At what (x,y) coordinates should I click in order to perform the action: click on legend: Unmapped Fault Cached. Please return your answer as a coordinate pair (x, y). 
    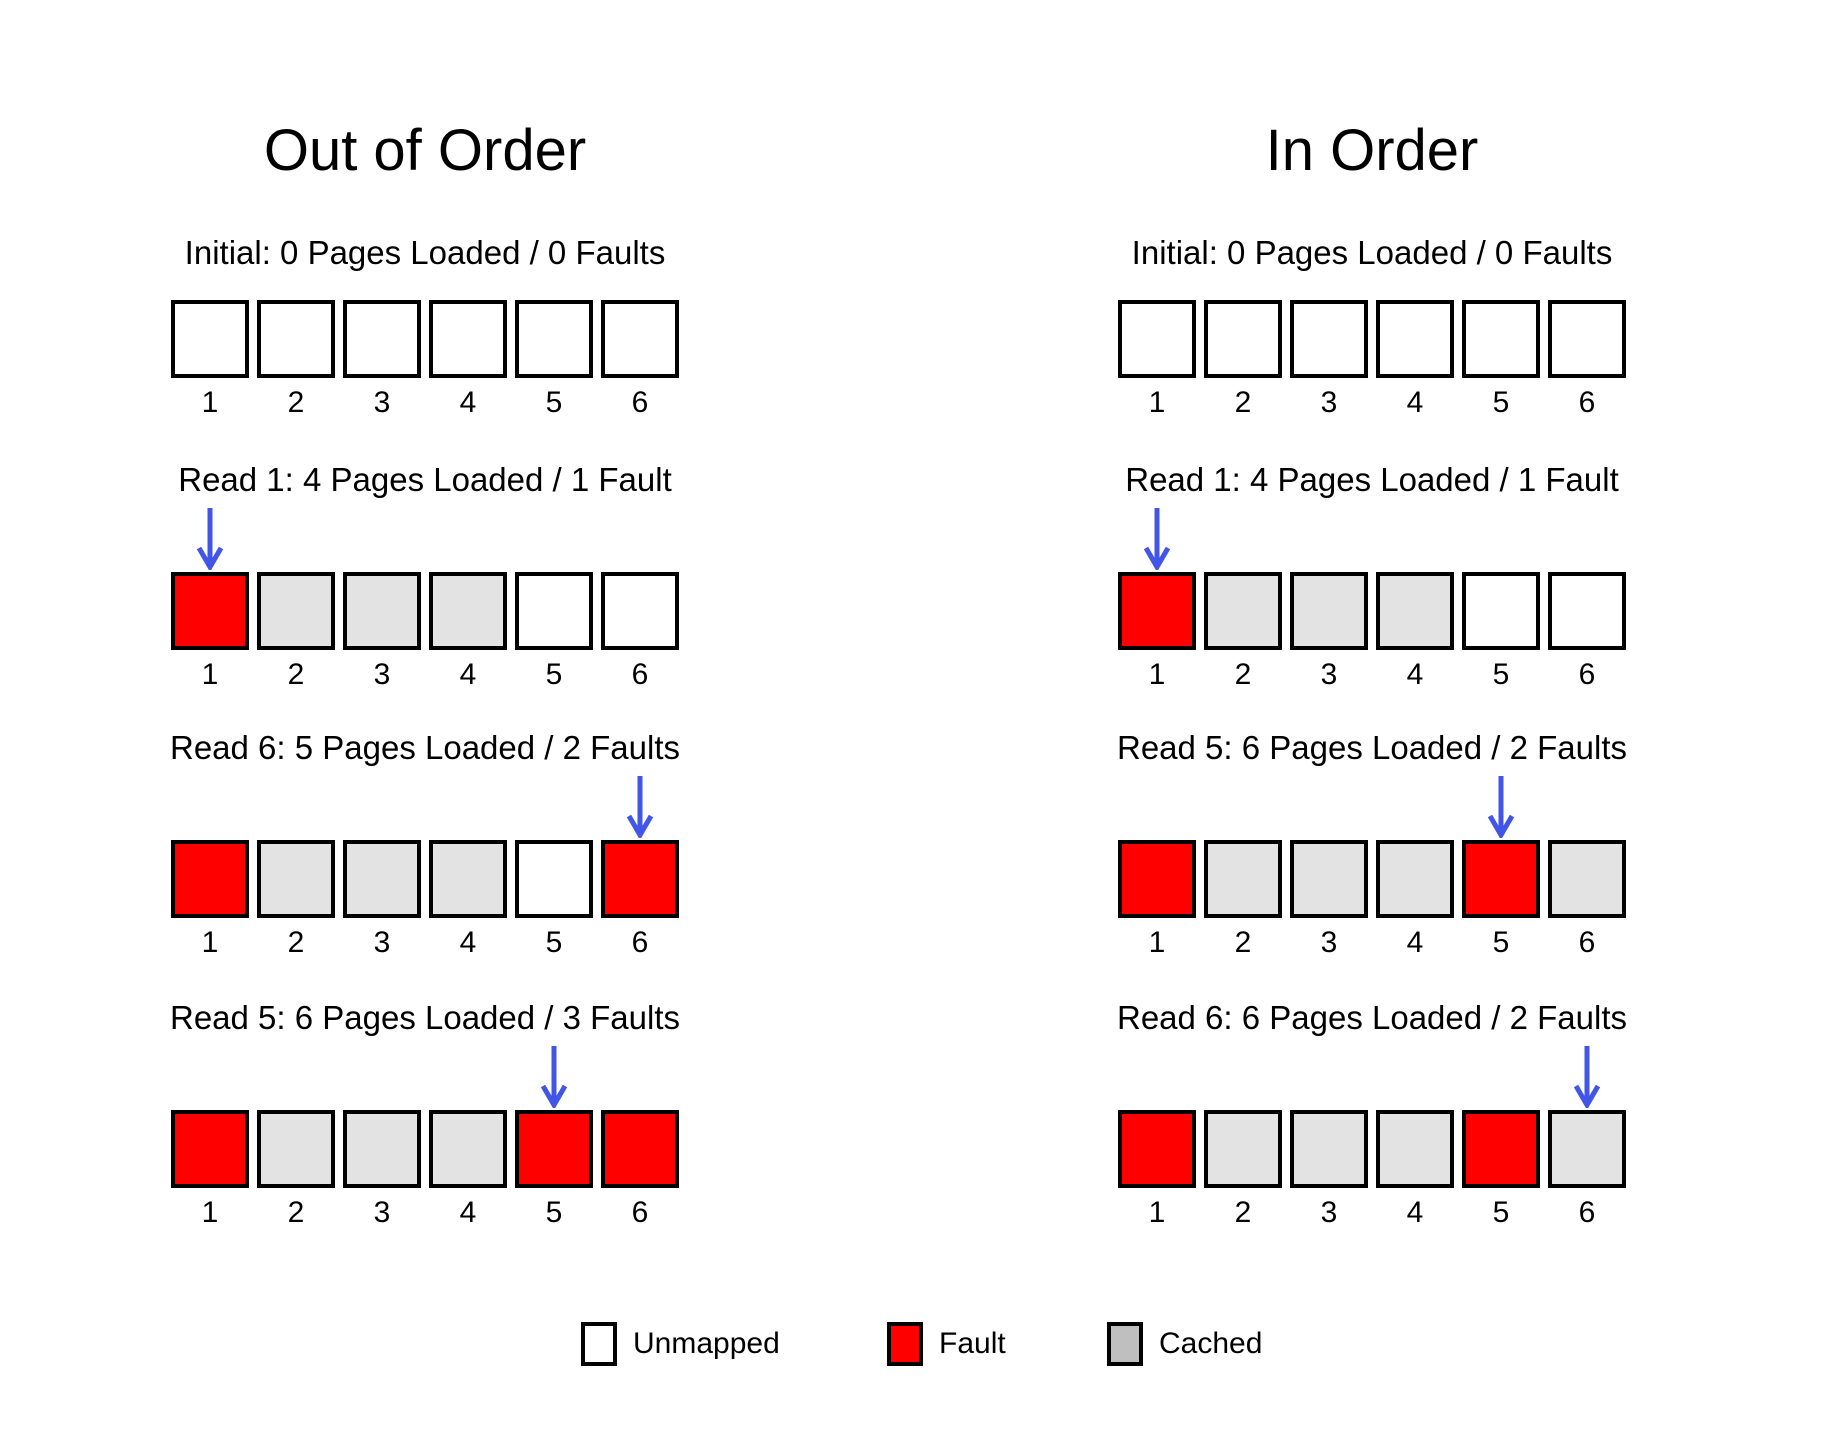
    Looking at the image, I should click on (916, 1352).